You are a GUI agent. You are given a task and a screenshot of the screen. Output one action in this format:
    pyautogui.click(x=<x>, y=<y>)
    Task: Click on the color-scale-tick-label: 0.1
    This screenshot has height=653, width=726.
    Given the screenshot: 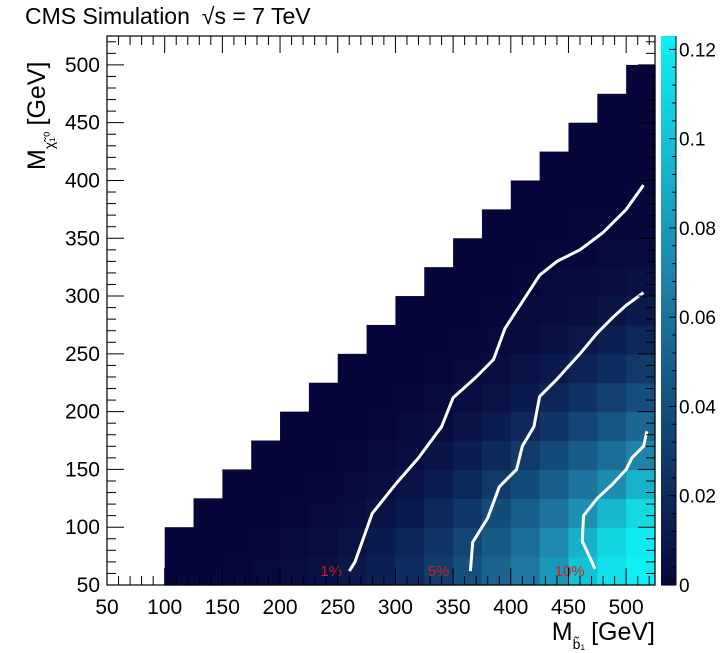 What is the action you would take?
    pyautogui.click(x=692, y=140)
    